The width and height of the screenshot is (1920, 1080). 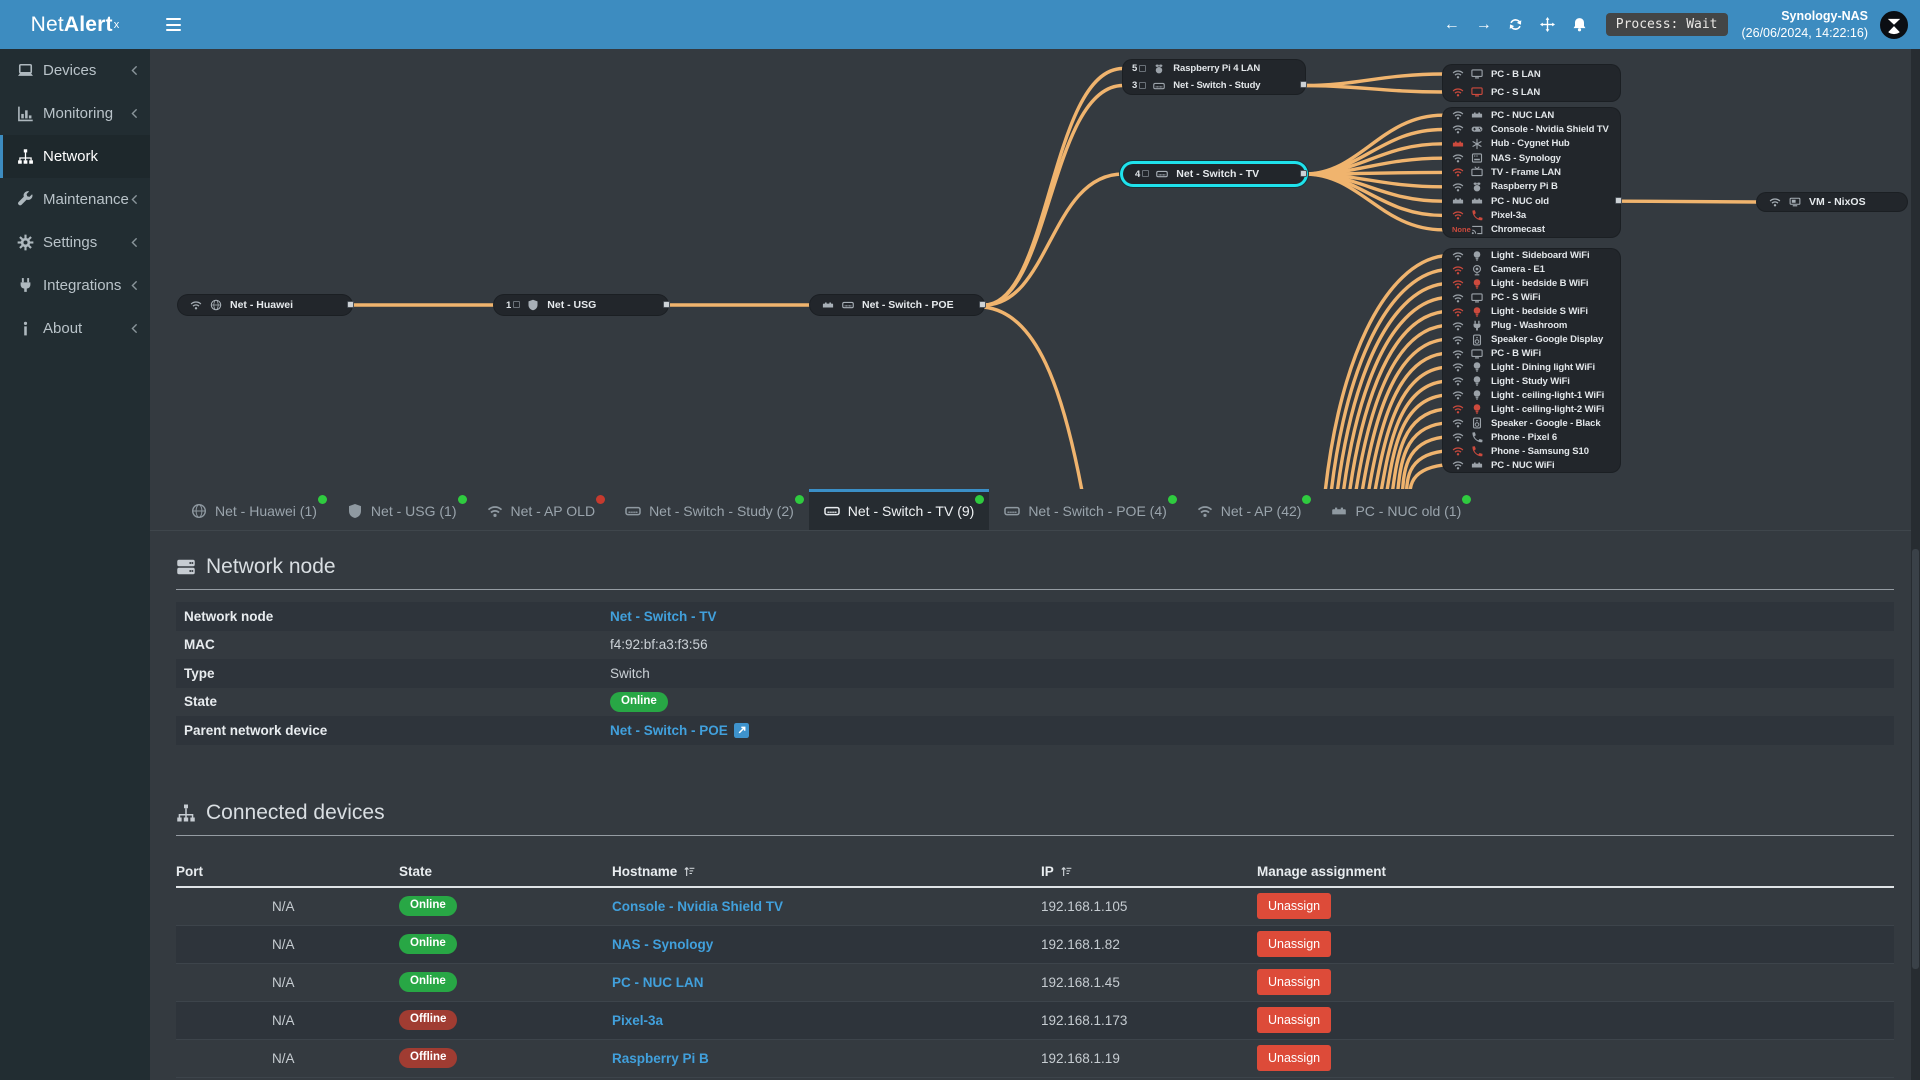 I want to click on detail-label: Type, so click(x=199, y=673).